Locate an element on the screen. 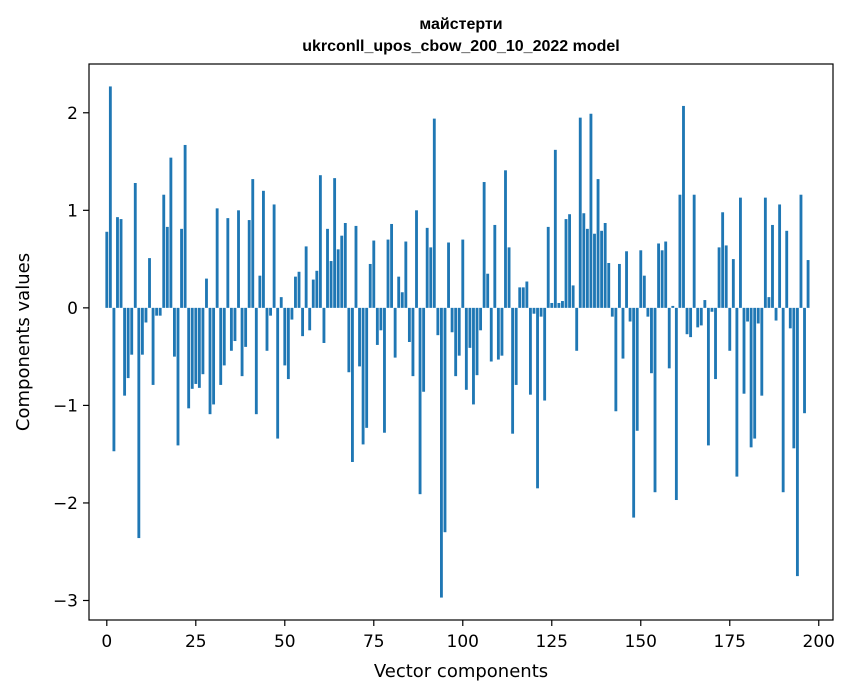 Image resolution: width=847 pixels, height=696 pixels. x-tick-label: 50 is located at coordinates (285, 642).